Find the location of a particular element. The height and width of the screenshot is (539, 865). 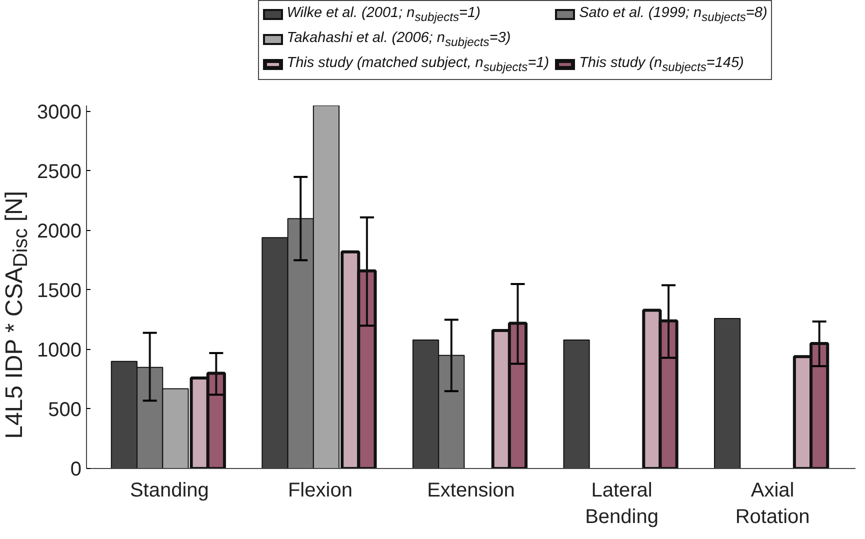

x-tick-label: Extension is located at coordinates (471, 491).